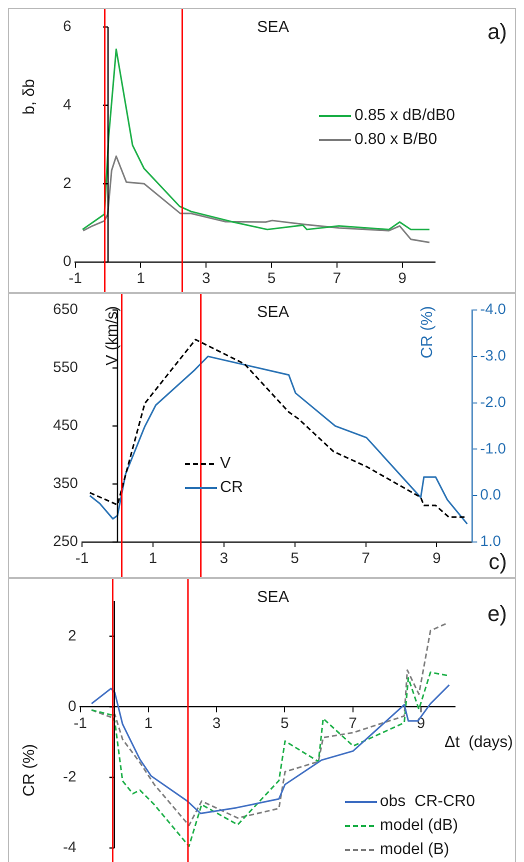 The height and width of the screenshot is (862, 524). Describe the element at coordinates (65, 425) in the screenshot. I see `y-tick-label: 450` at that location.